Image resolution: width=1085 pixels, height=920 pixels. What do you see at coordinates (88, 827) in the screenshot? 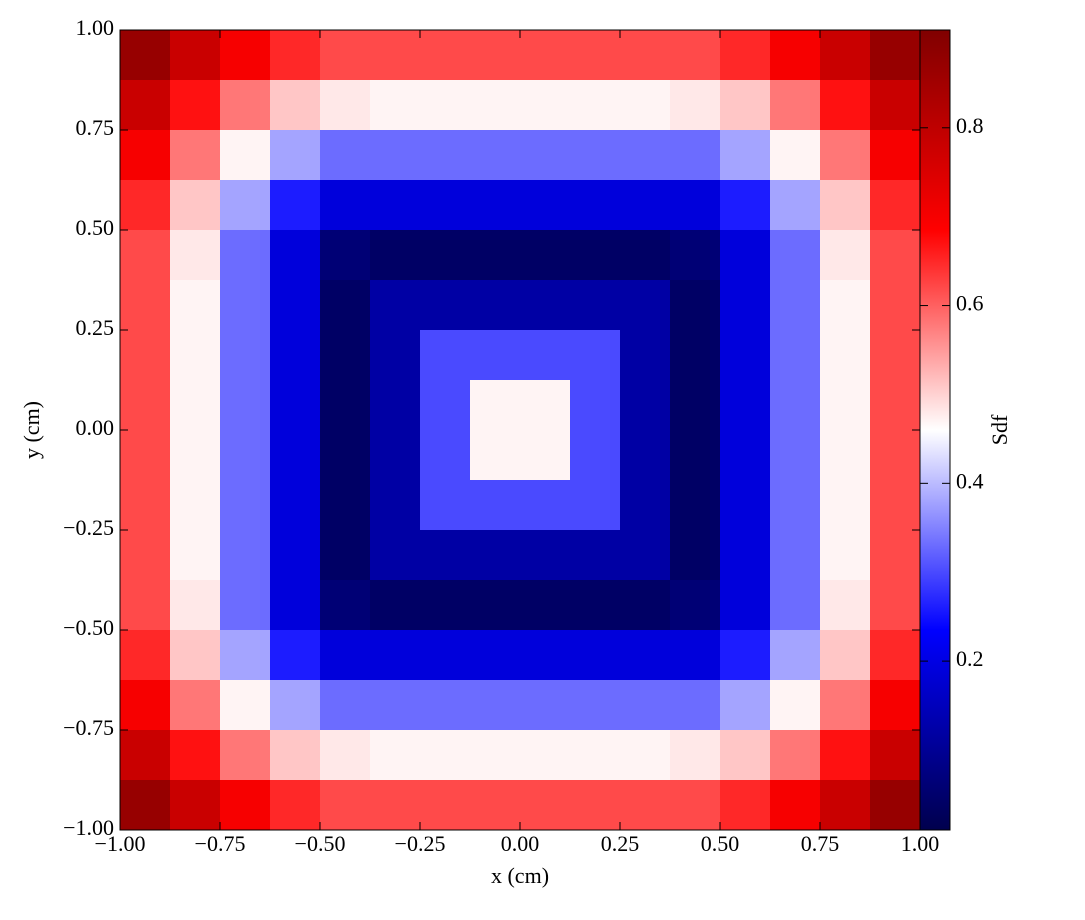
I see `y-tick-label: −1.00` at bounding box center [88, 827].